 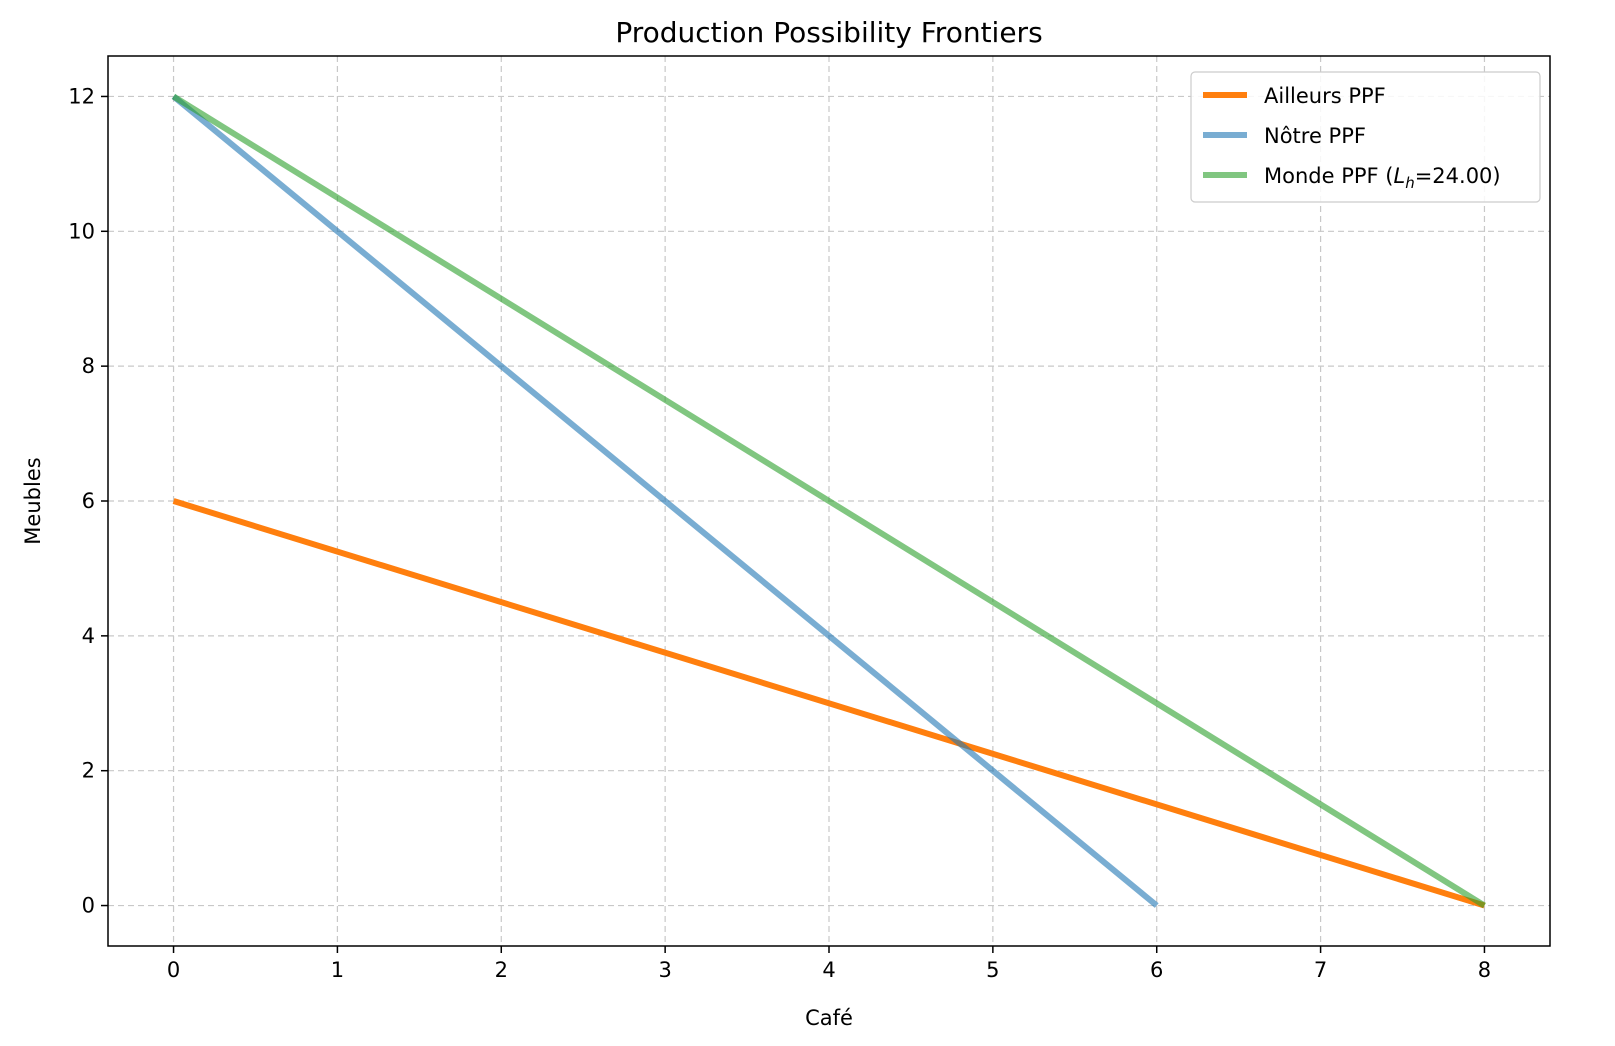 I want to click on x-axis-label: Café, so click(x=829, y=1018).